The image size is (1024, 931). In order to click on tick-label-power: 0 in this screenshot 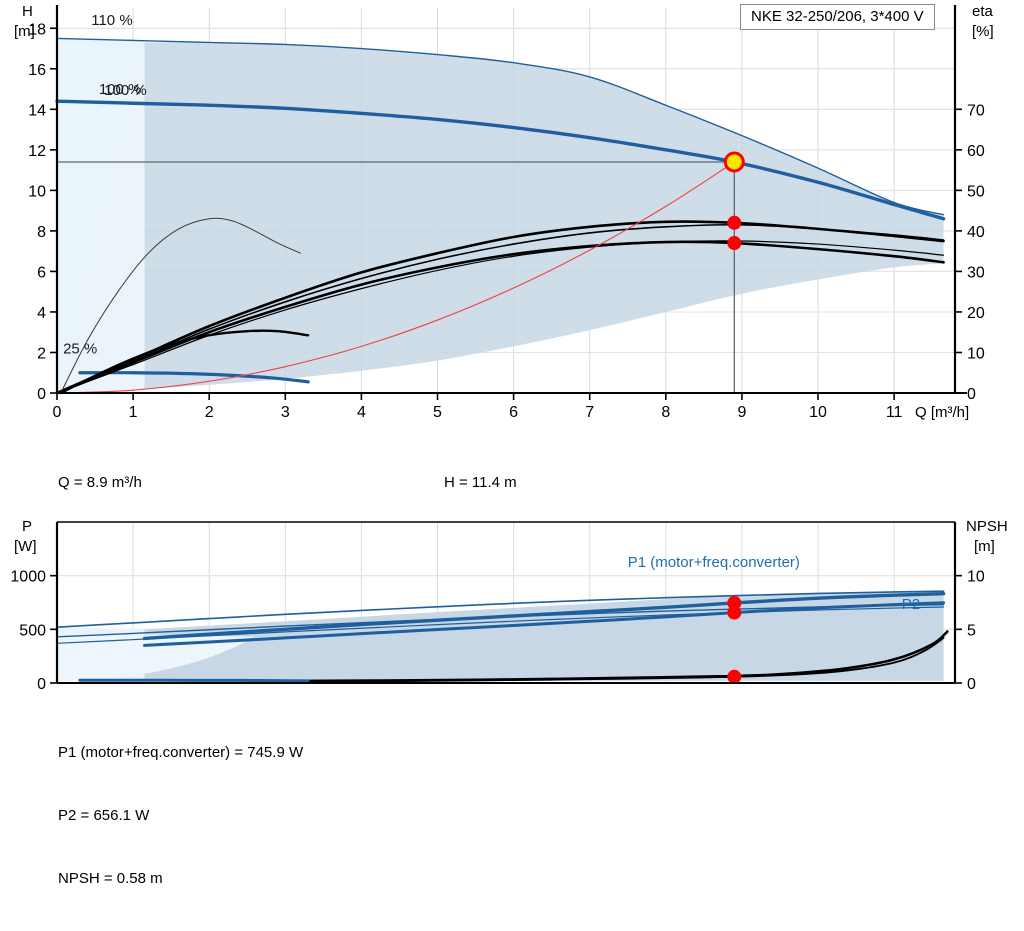, I will do `click(41, 684)`.